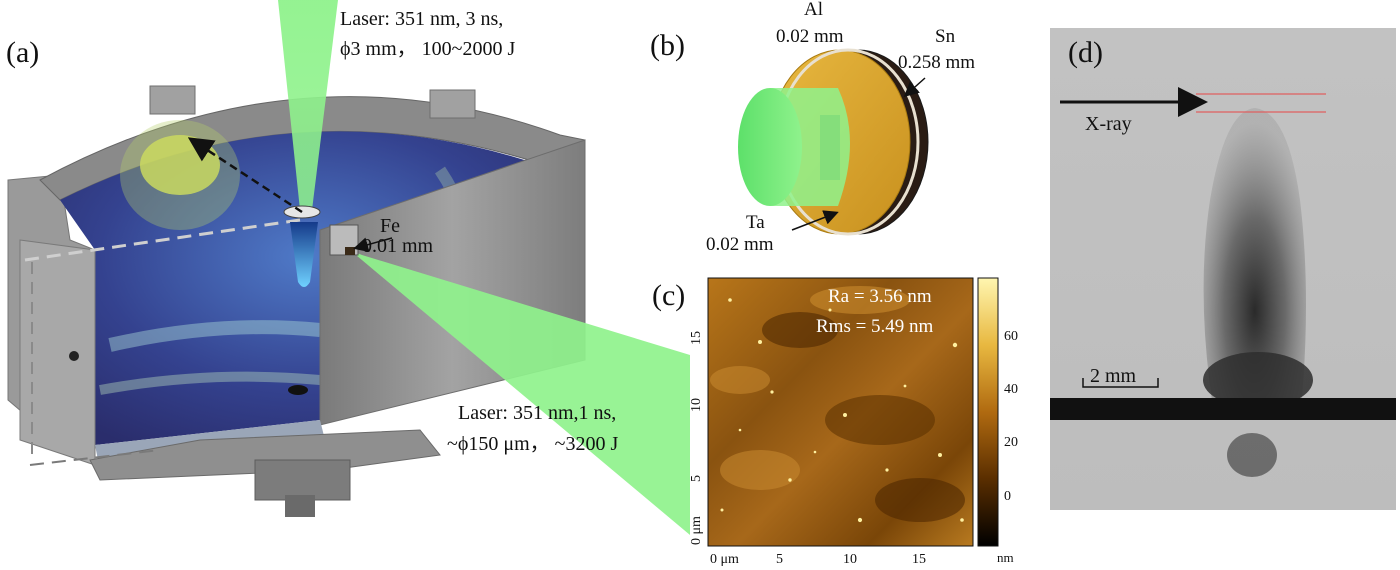 This screenshot has height=570, width=1400. I want to click on fe-material-label: Fe, so click(390, 226).